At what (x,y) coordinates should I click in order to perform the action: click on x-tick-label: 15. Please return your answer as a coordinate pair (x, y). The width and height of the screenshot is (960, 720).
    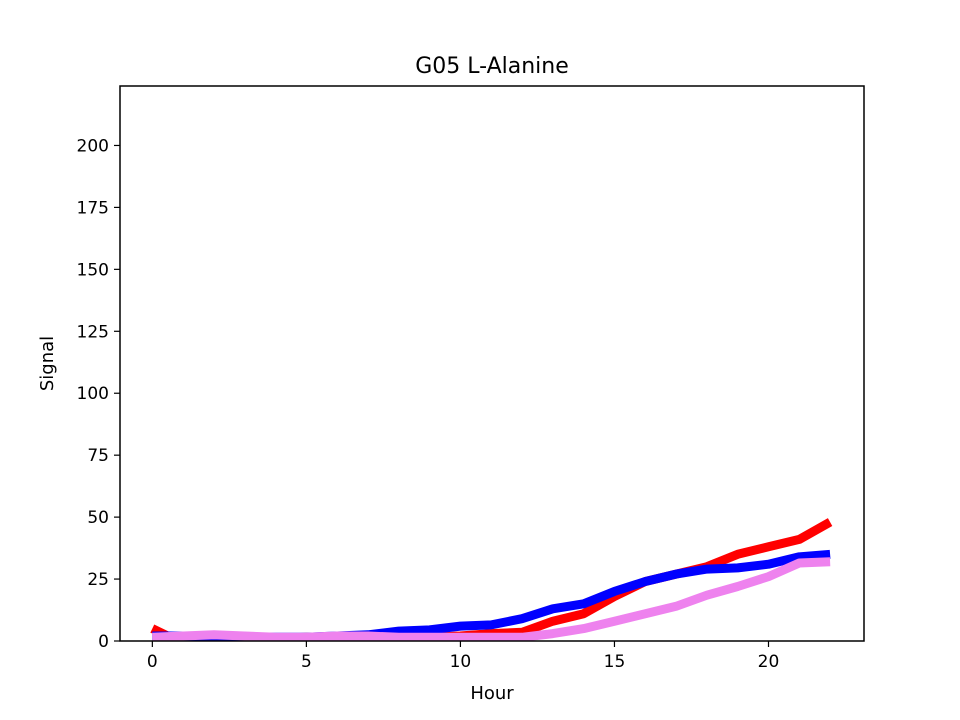
    Looking at the image, I should click on (615, 662).